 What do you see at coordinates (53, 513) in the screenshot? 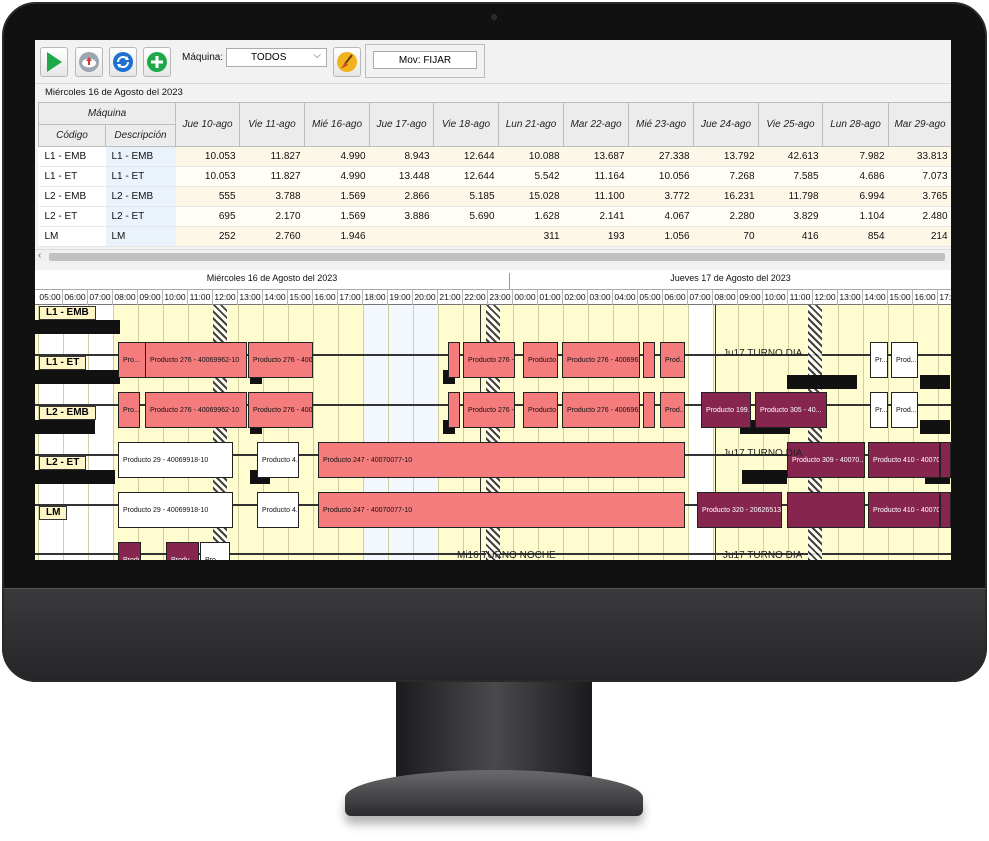
I see `gantt-machine-label: LM` at bounding box center [53, 513].